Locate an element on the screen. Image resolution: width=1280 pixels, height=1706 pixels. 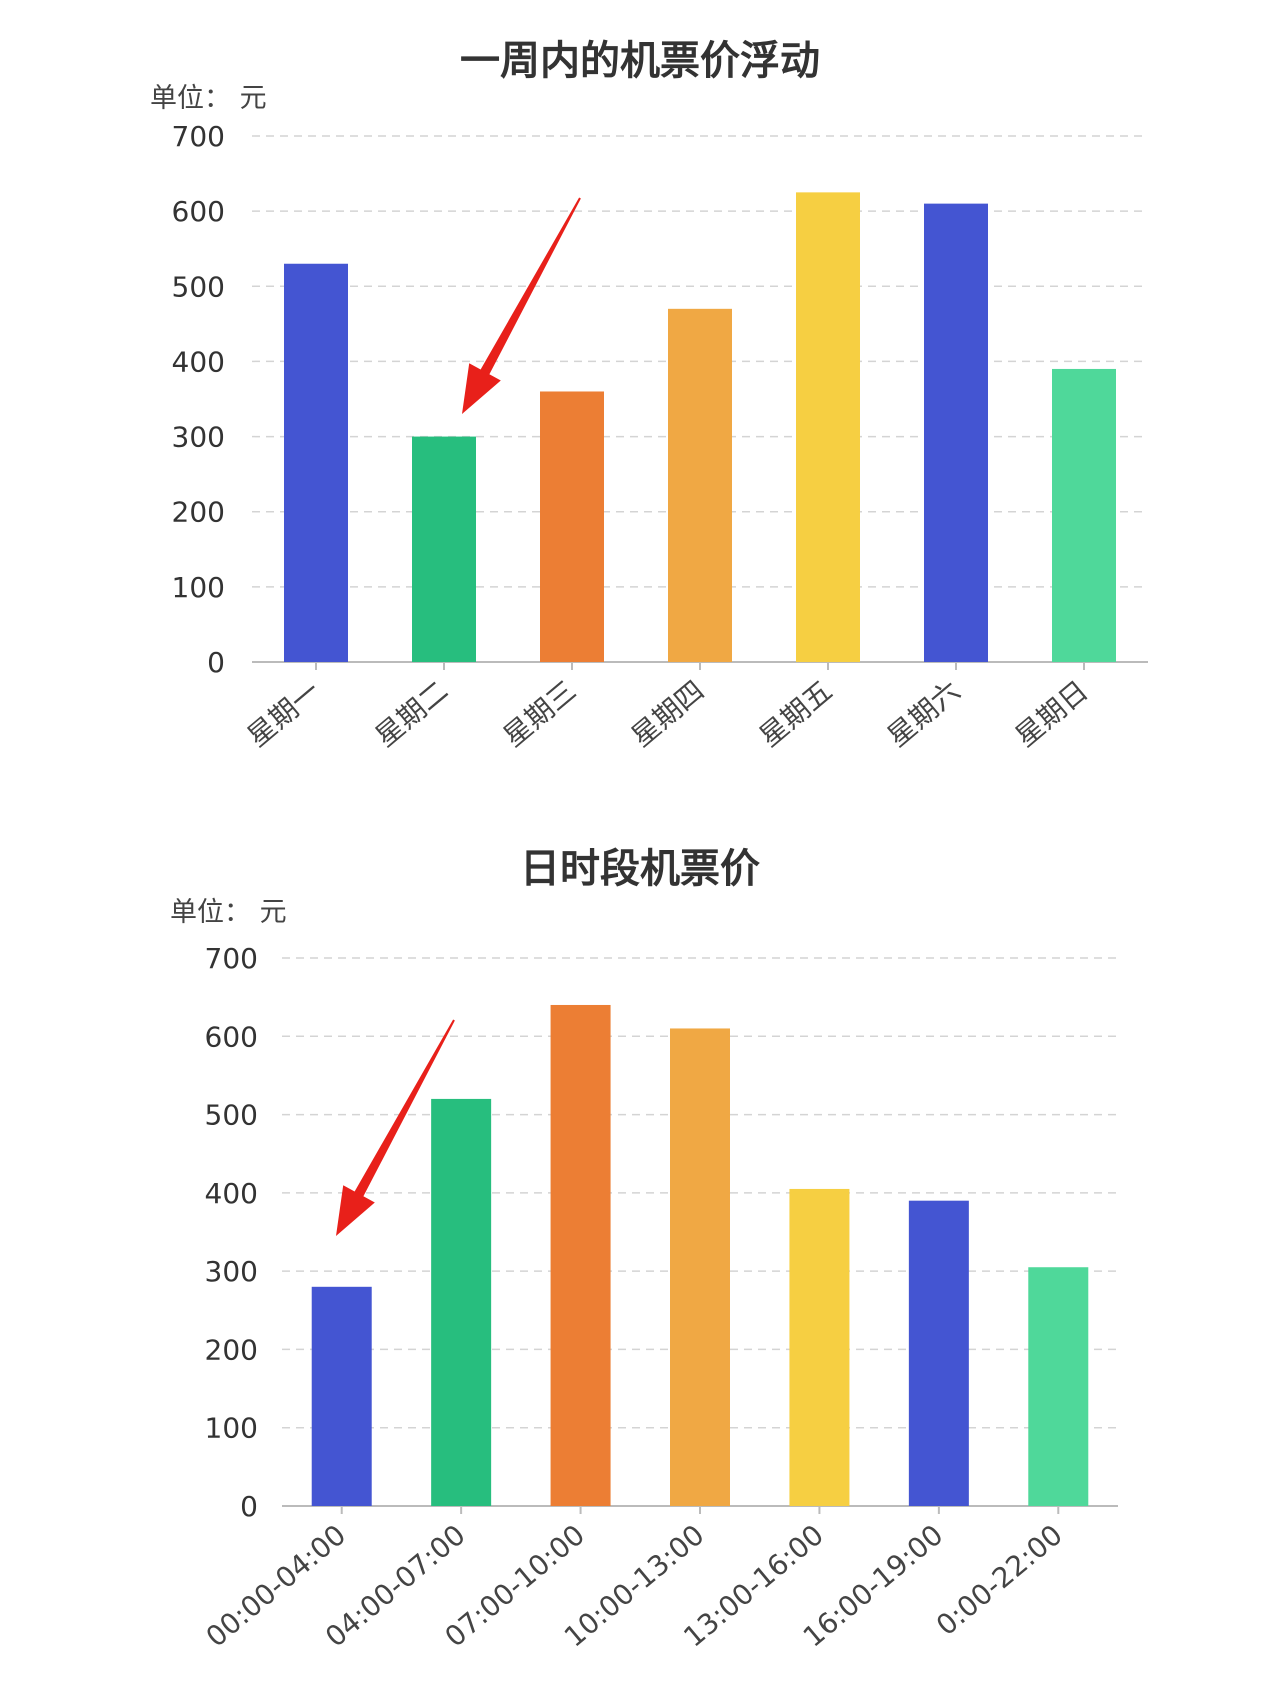
x-tick-label: 0:00-22:00 is located at coordinates (999, 1580).